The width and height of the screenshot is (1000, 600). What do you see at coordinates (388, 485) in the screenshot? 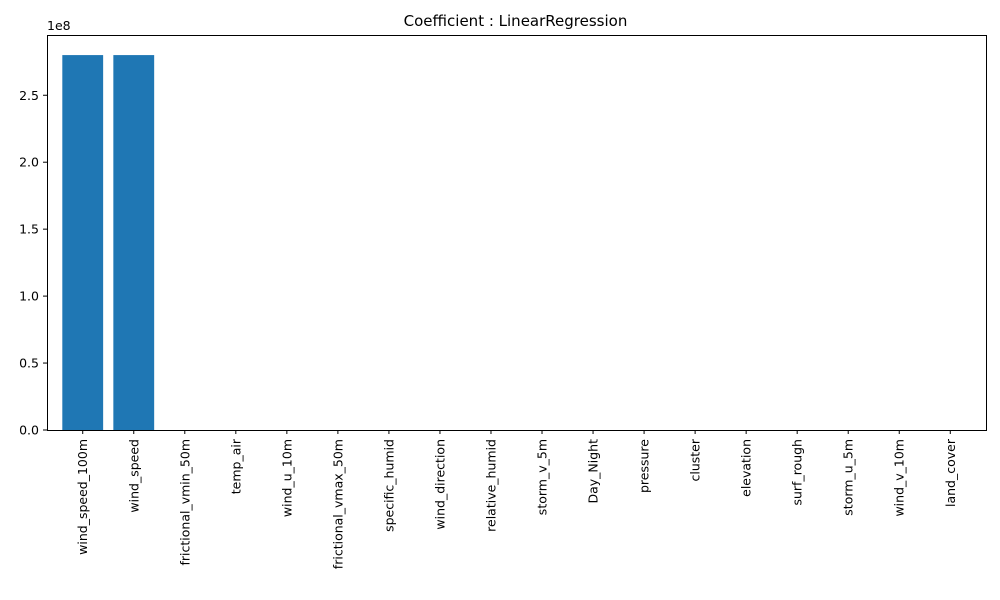
I see `x-tick-label: specific_humid` at bounding box center [388, 485].